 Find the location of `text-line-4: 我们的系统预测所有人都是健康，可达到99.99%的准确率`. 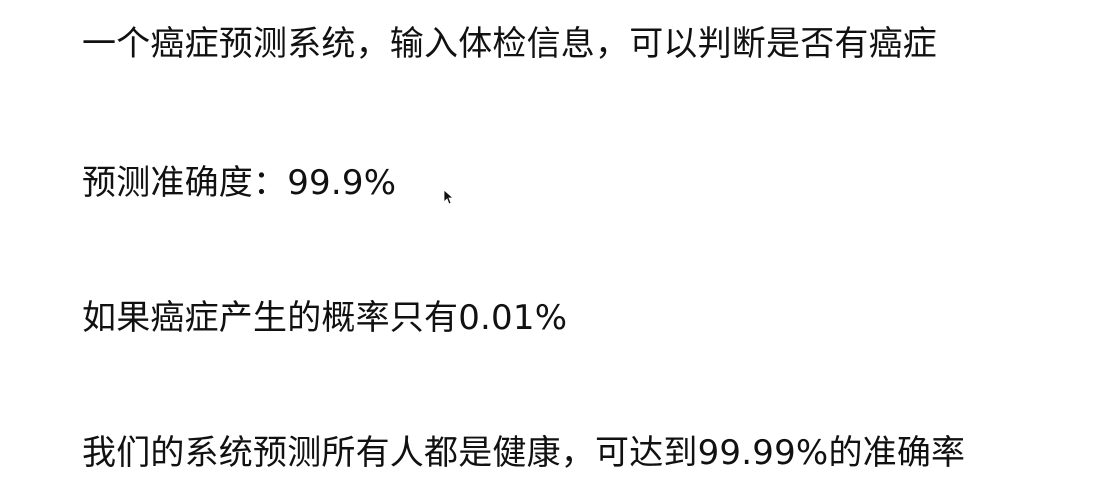

text-line-4: 我们的系统预测所有人都是健康，可达到99.99%的准确率 is located at coordinates (524, 453).